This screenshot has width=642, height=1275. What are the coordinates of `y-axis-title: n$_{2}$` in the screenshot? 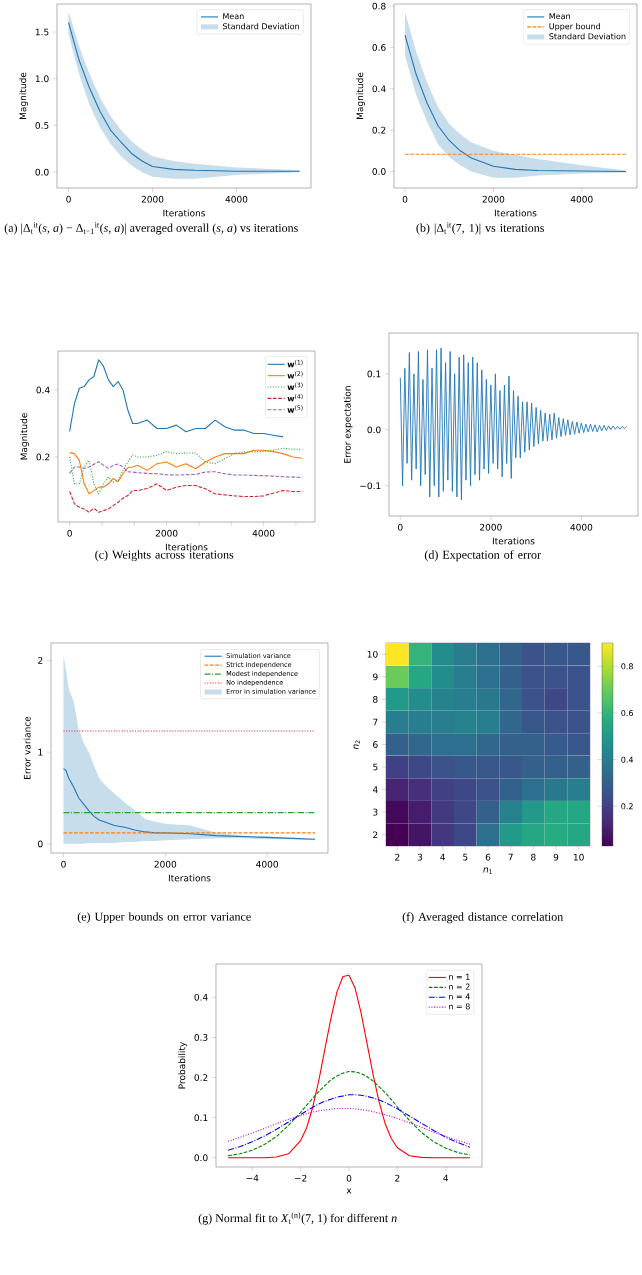 It's located at (356, 745).